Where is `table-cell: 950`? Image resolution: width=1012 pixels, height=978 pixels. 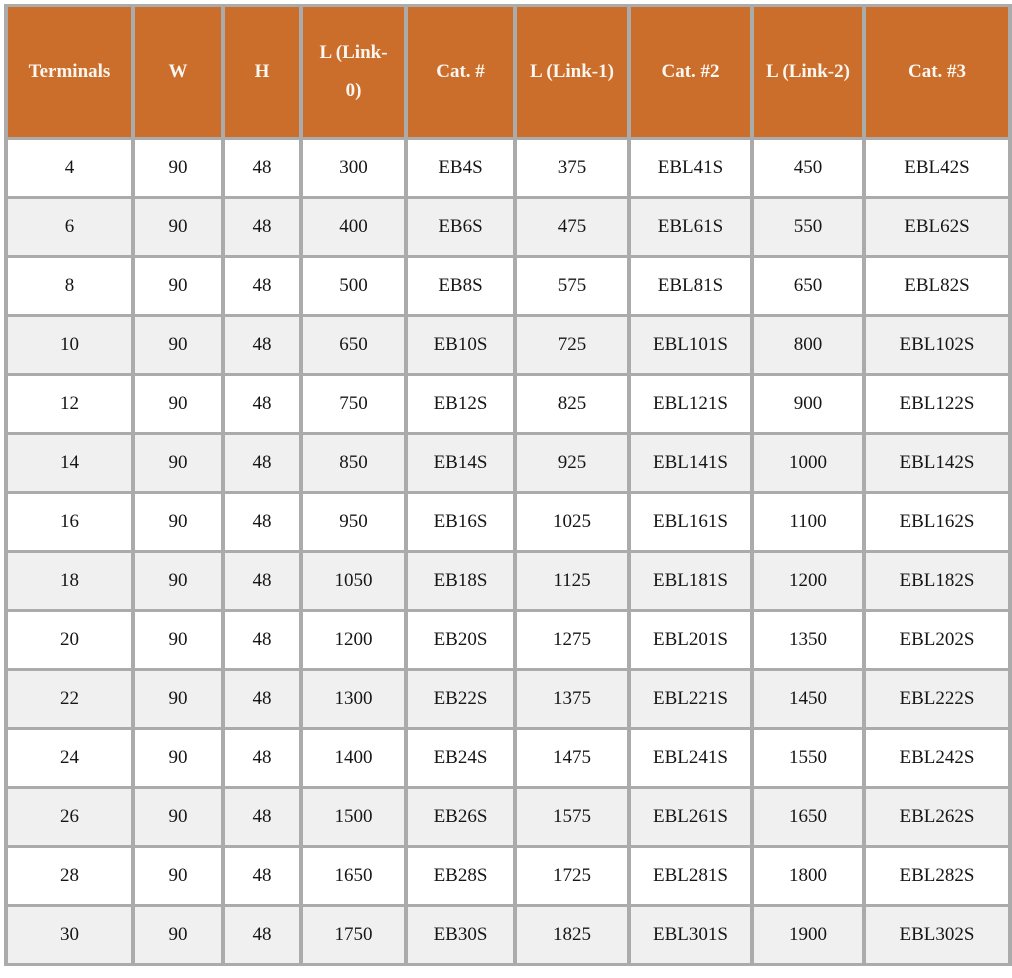 table-cell: 950 is located at coordinates (353, 522).